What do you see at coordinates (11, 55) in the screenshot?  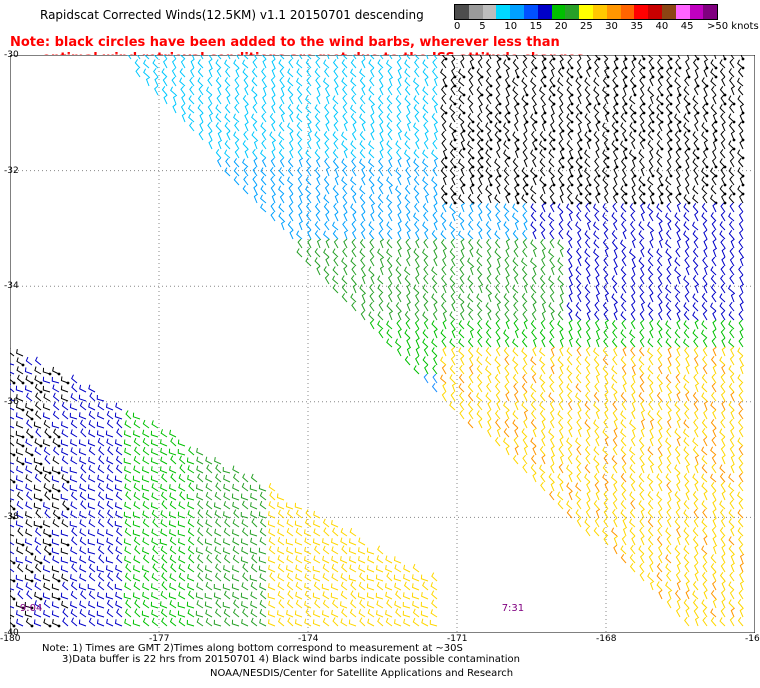 I see `latitude-label: -30` at bounding box center [11, 55].